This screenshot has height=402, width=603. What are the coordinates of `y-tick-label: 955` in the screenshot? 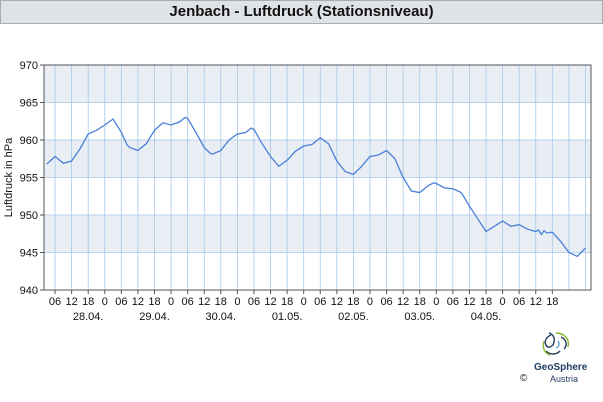 It's located at (29, 179).